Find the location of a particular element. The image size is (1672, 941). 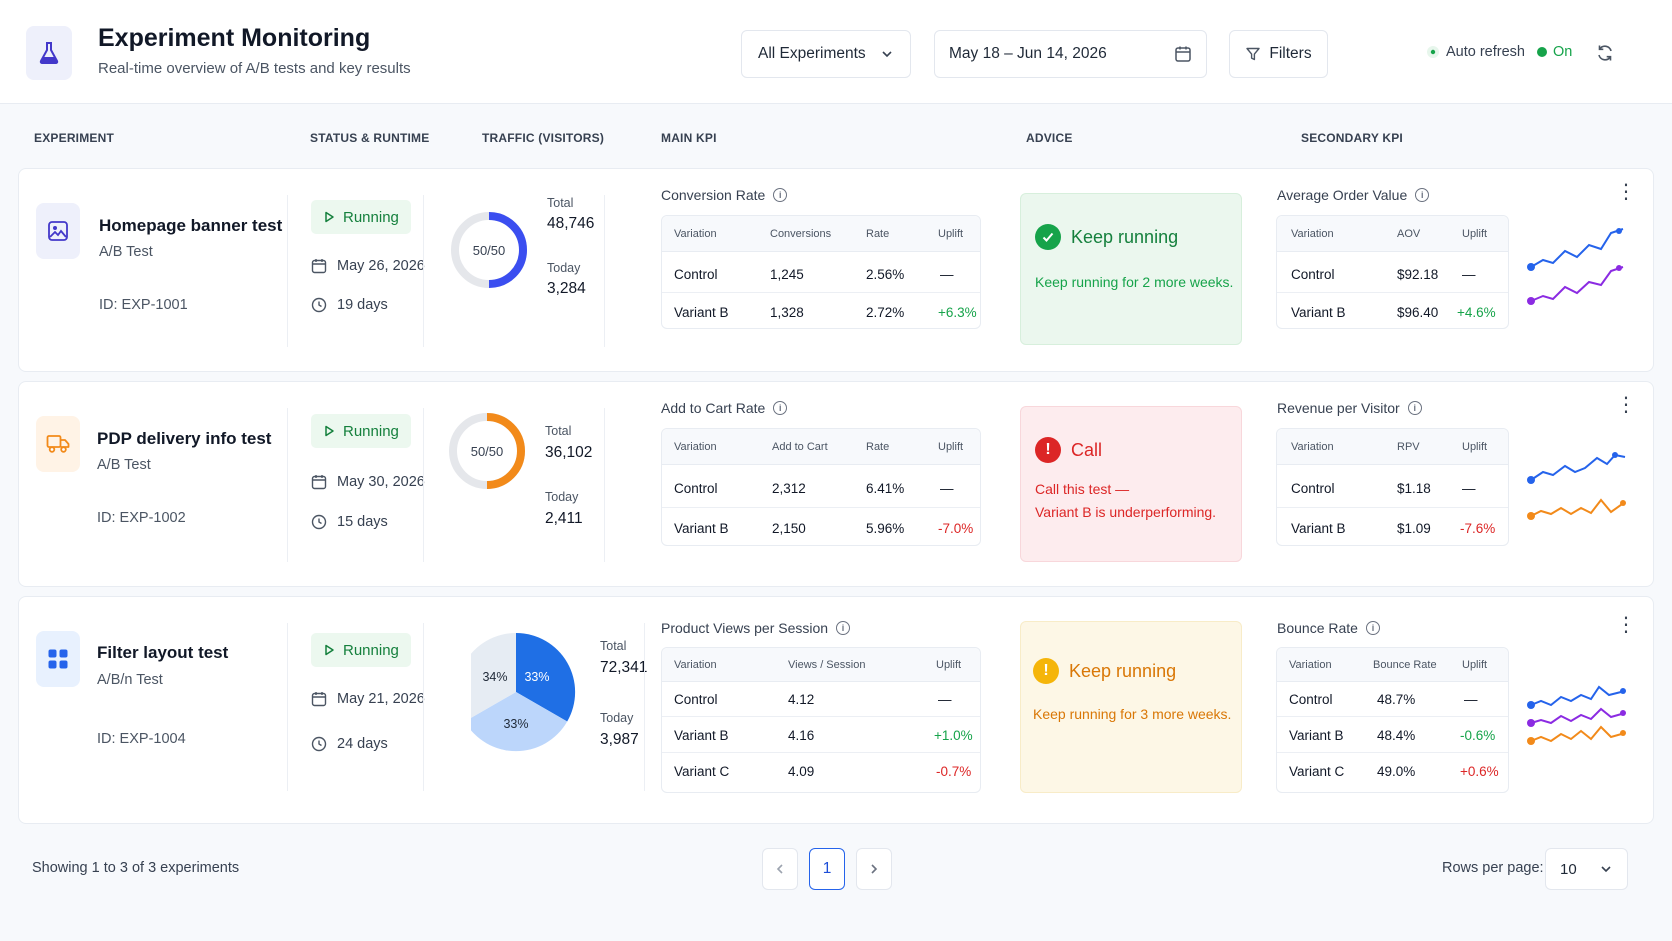

table-cell: 2.72% is located at coordinates (885, 312).